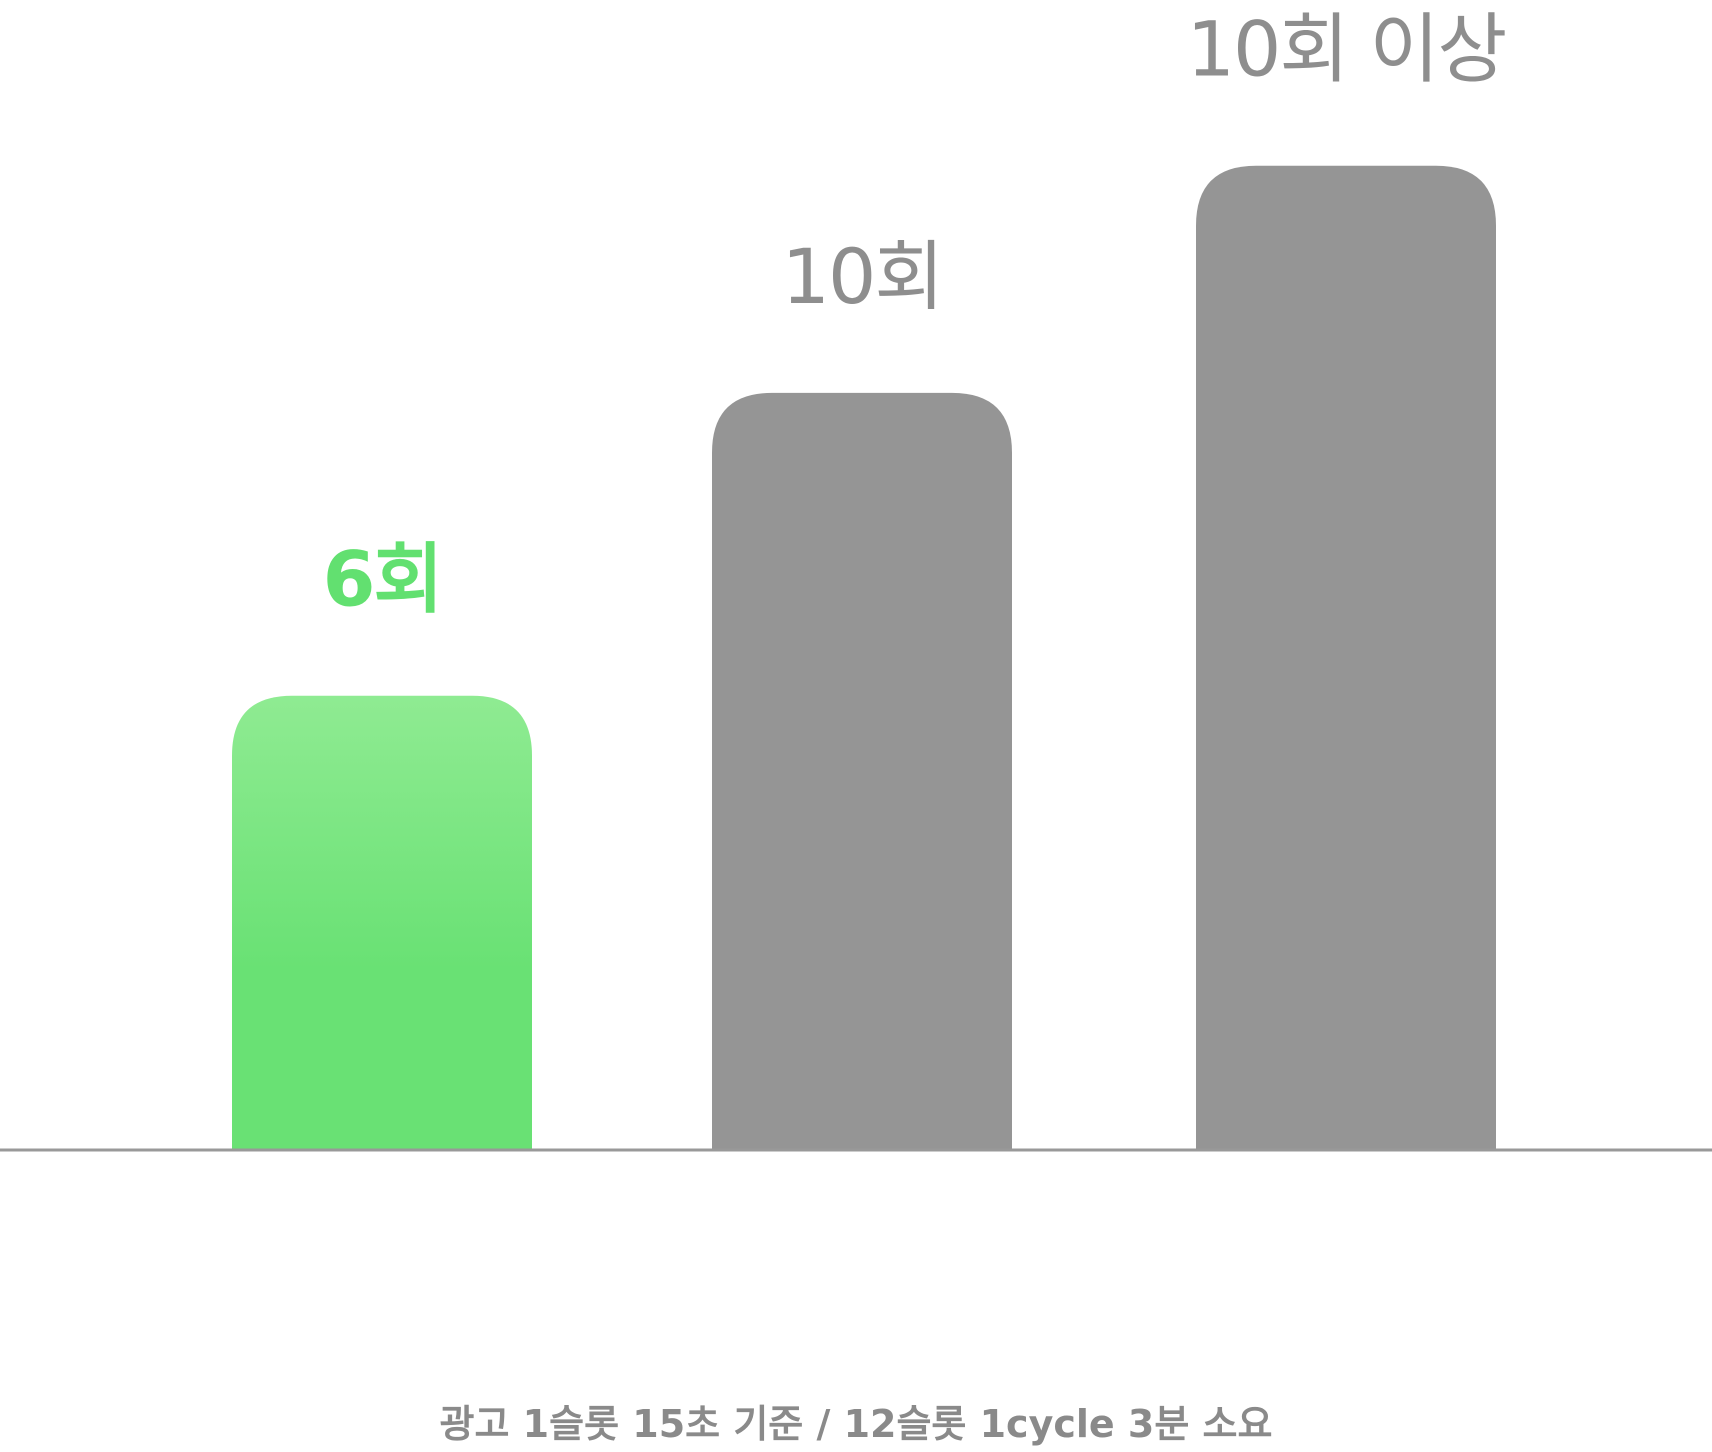  I want to click on data-label-2: 10회, so click(862, 276).